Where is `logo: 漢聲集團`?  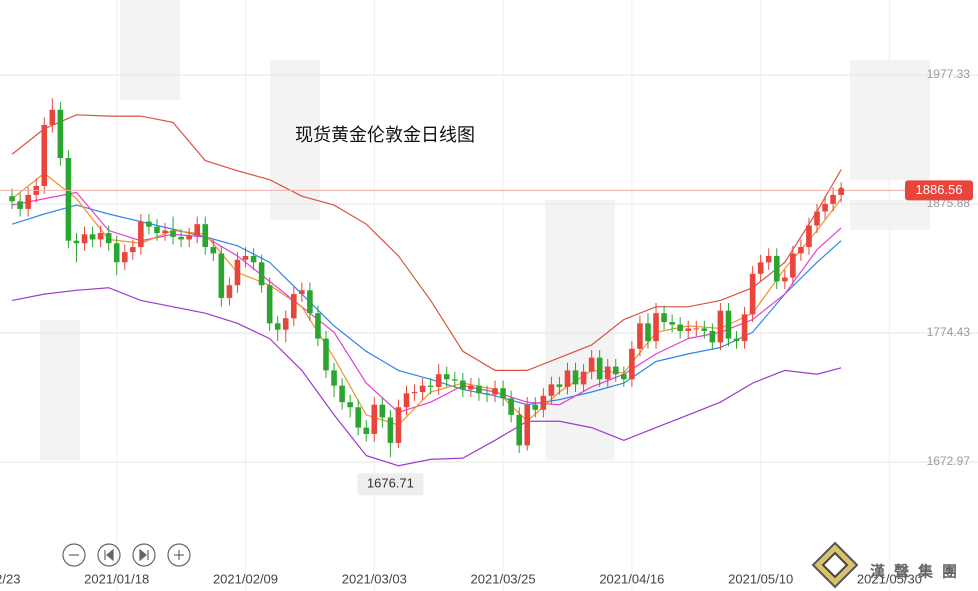 logo: 漢聲集團 is located at coordinates (888, 565).